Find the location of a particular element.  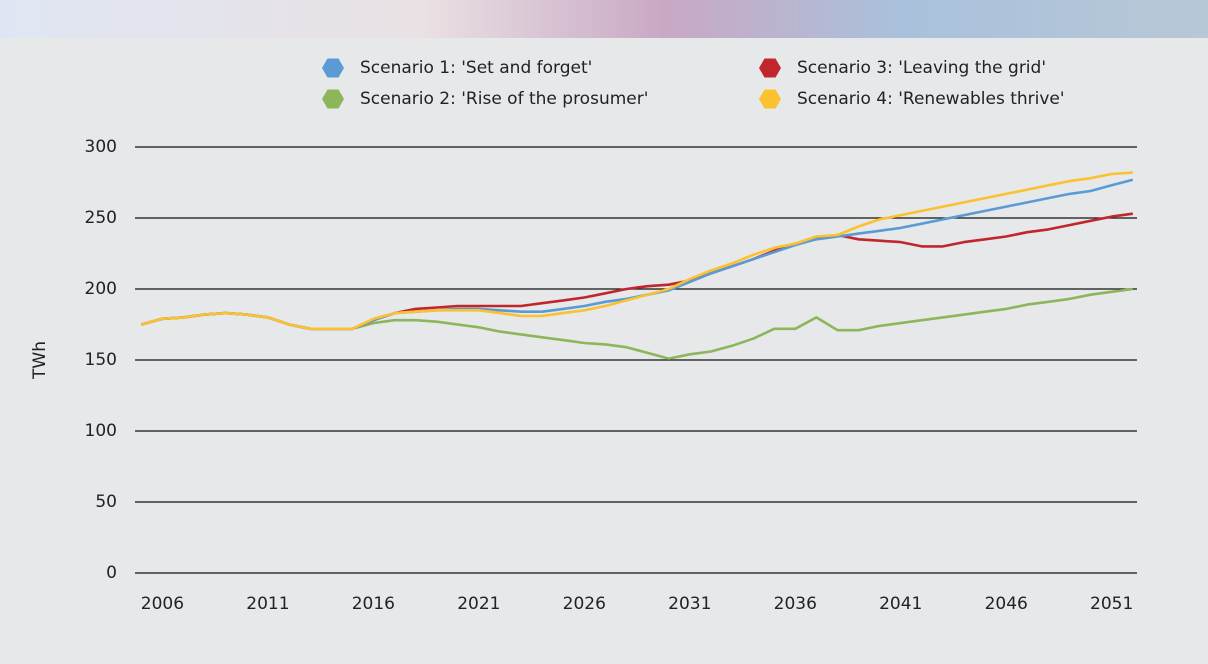

legend-label: Scenario 1: 'Set and forget' is located at coordinates (476, 68).